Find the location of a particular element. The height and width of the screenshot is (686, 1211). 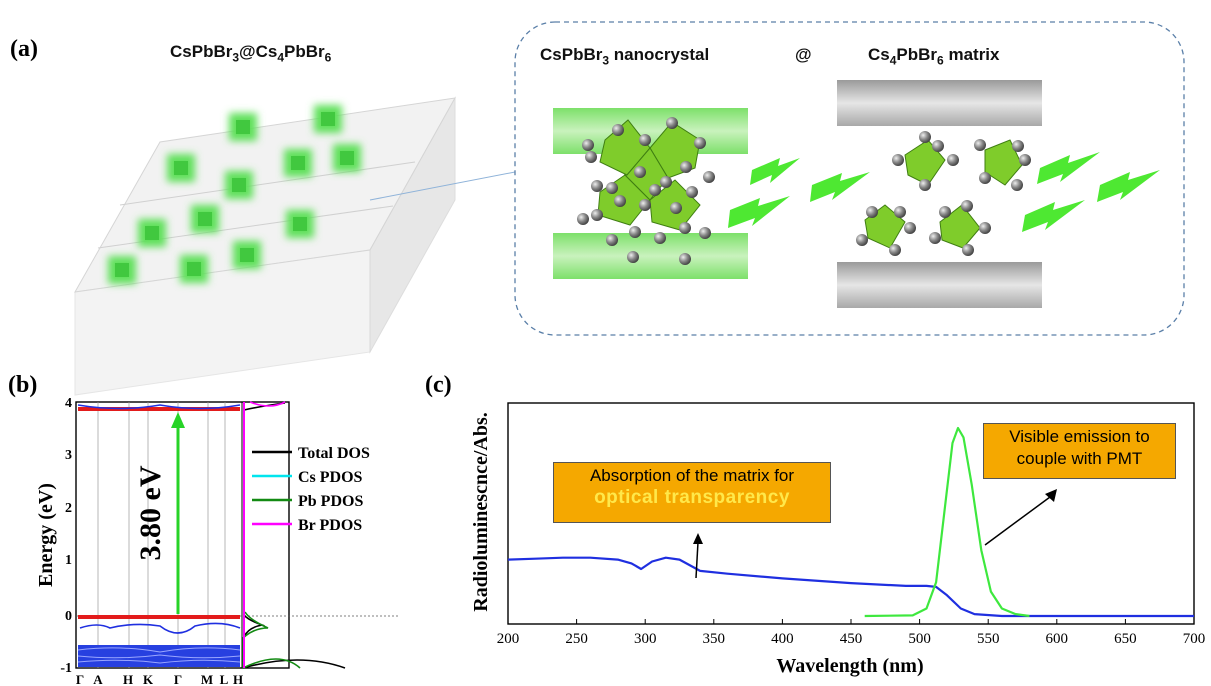

x-tick-label: 400 is located at coordinates (782, 639).